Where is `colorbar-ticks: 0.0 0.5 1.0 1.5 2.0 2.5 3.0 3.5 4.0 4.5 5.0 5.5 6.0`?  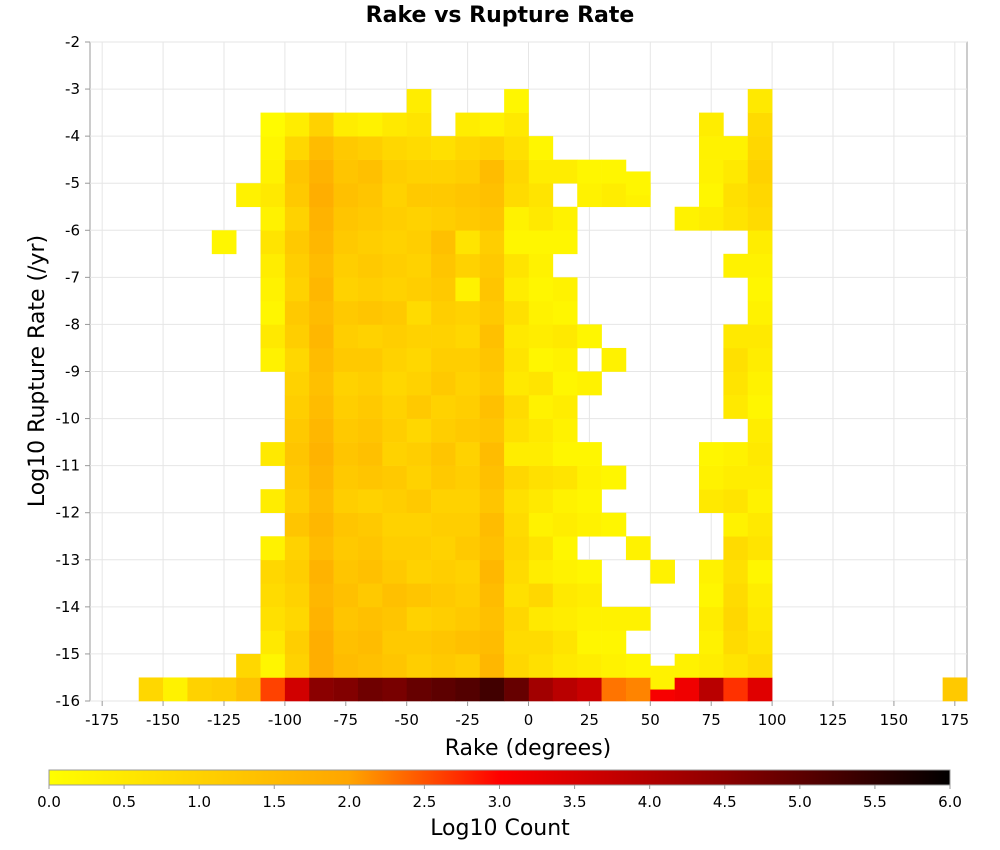
colorbar-ticks: 0.0 0.5 1.0 1.5 2.0 2.5 3.0 3.5 4.0 4.5 5.0 5.5 6.0 is located at coordinates (499, 798).